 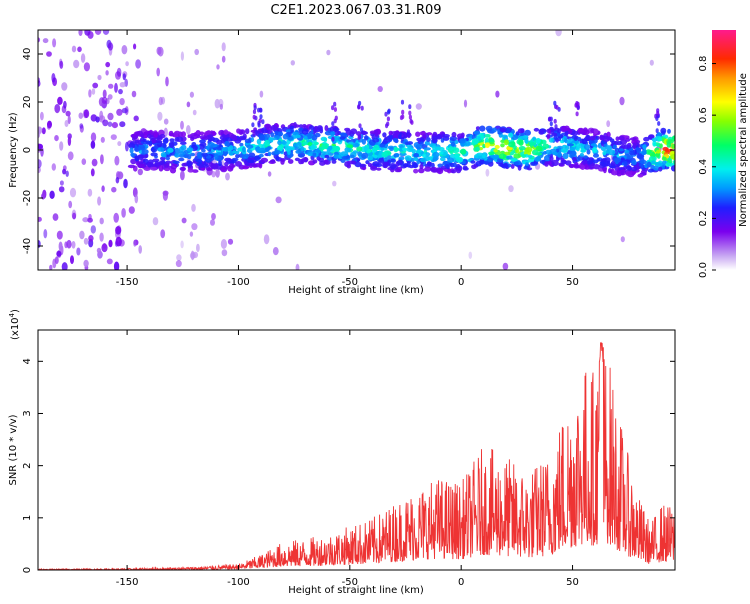 What do you see at coordinates (707, 167) in the screenshot?
I see `colorbar-ticks: 0.0 0.2 0.4 0.6 0.8` at bounding box center [707, 167].